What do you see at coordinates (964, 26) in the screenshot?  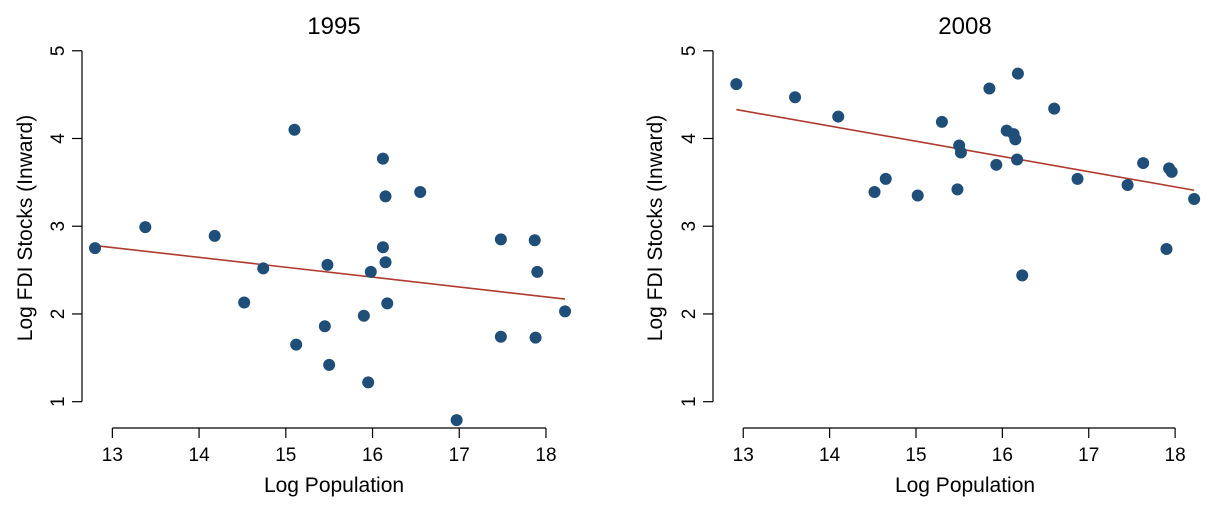 I see `chart-title: 2008` at bounding box center [964, 26].